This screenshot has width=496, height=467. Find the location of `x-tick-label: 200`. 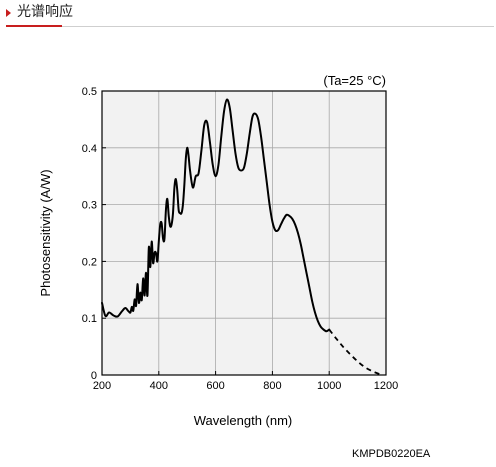

x-tick-label: 200 is located at coordinates (102, 386).